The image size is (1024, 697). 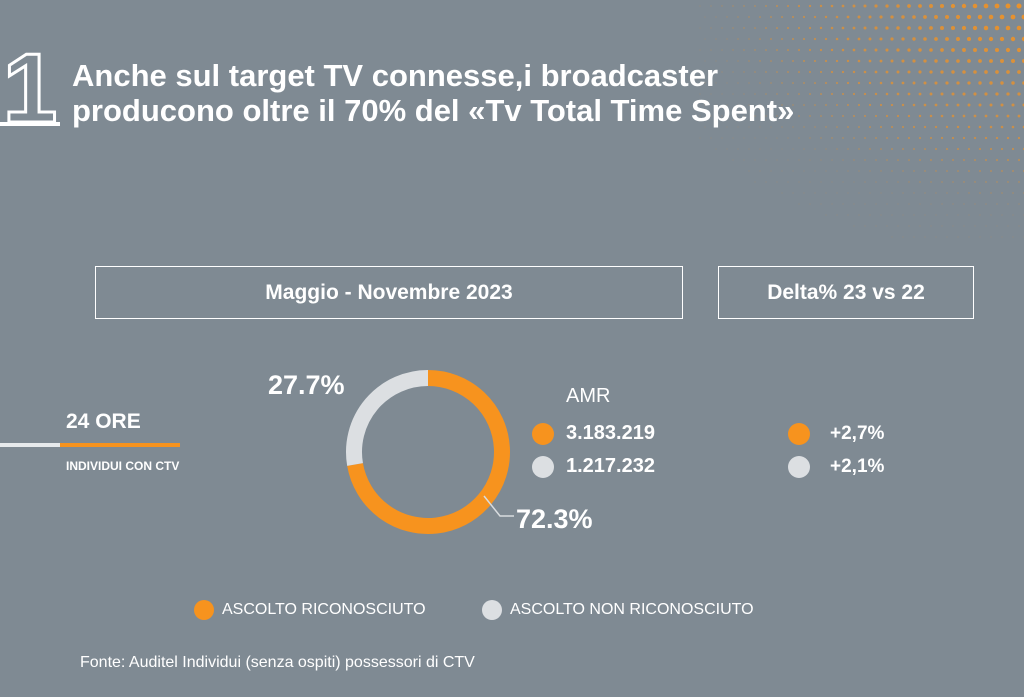 I want to click on delta-row: +2,7%, so click(x=836, y=434).